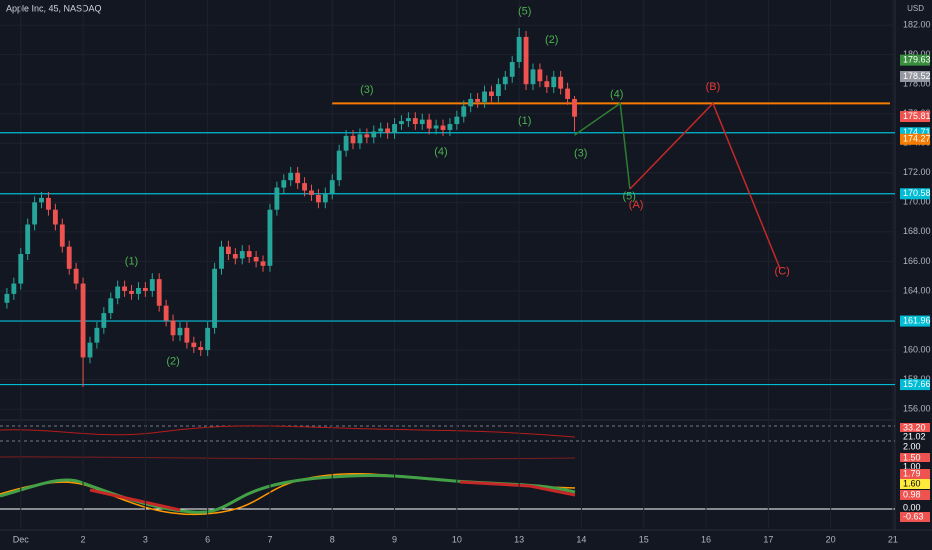  What do you see at coordinates (917, 261) in the screenshot?
I see `y-tick-label: 166.00` at bounding box center [917, 261].